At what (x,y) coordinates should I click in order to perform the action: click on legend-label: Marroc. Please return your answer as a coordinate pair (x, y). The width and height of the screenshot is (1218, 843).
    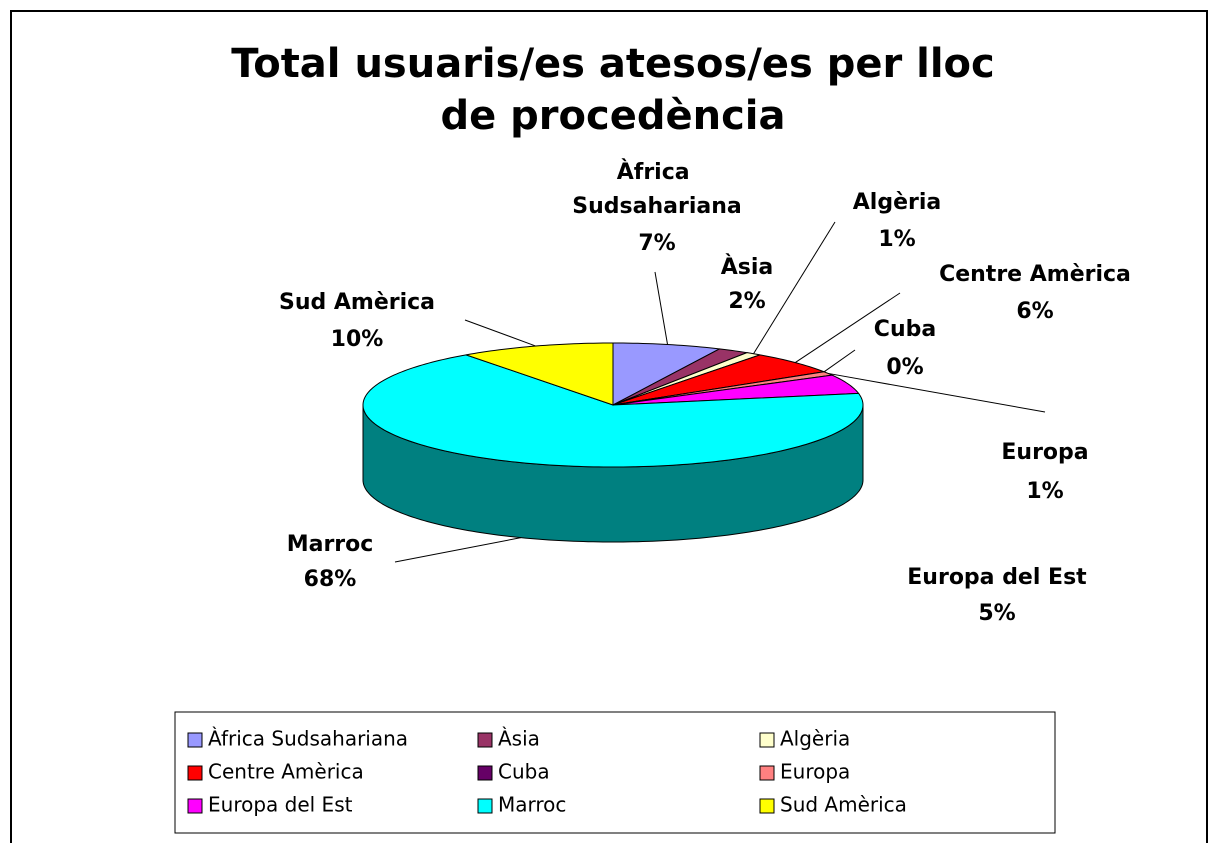
    Looking at the image, I should click on (532, 805).